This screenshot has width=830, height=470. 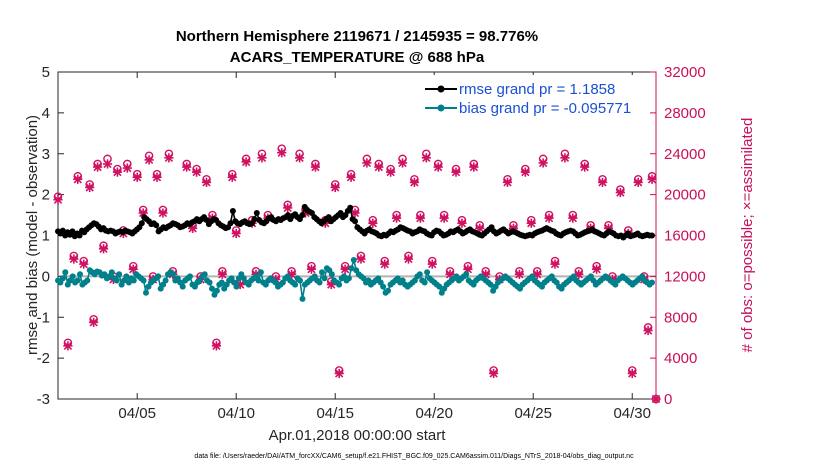 What do you see at coordinates (46, 113) in the screenshot?
I see `y-tick-label-left: 4` at bounding box center [46, 113].